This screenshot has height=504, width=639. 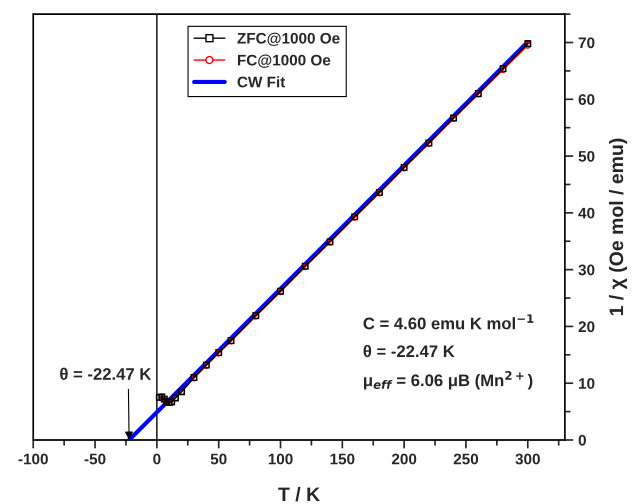 What do you see at coordinates (33, 459) in the screenshot?
I see `x-tick-label: -100` at bounding box center [33, 459].